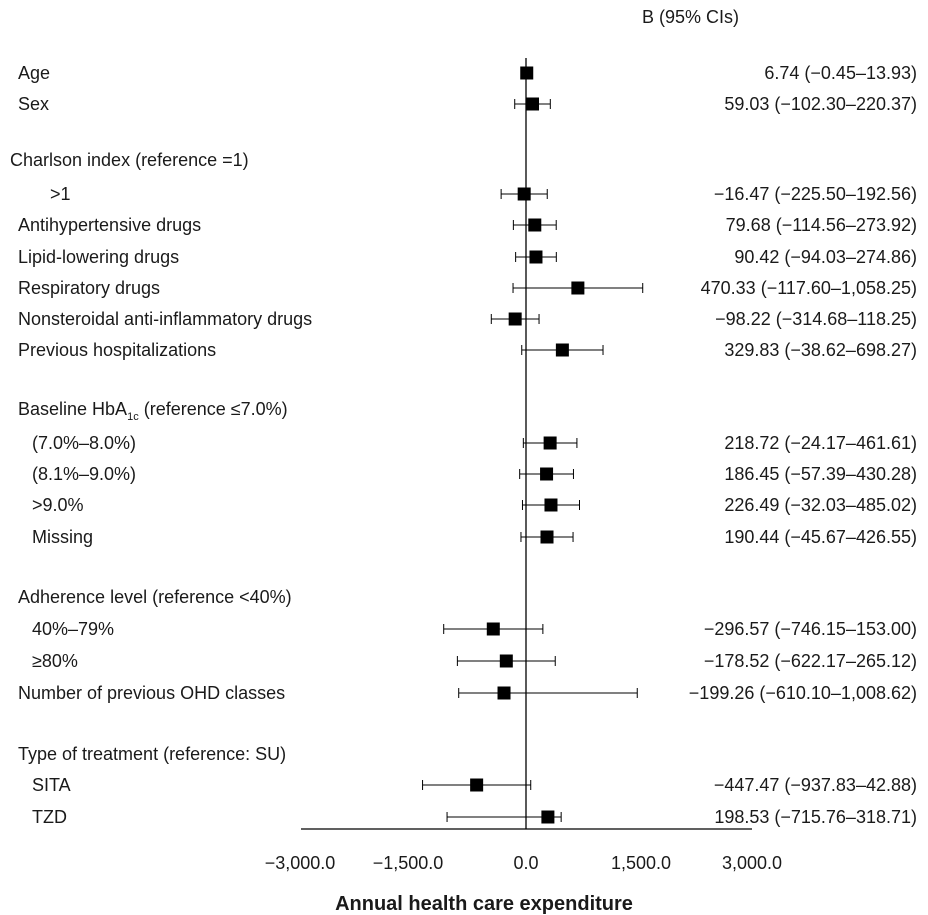  Describe the element at coordinates (153, 411) in the screenshot. I see `group-header-label: Baseline HbA1c (reference ≤7.0%)` at that location.